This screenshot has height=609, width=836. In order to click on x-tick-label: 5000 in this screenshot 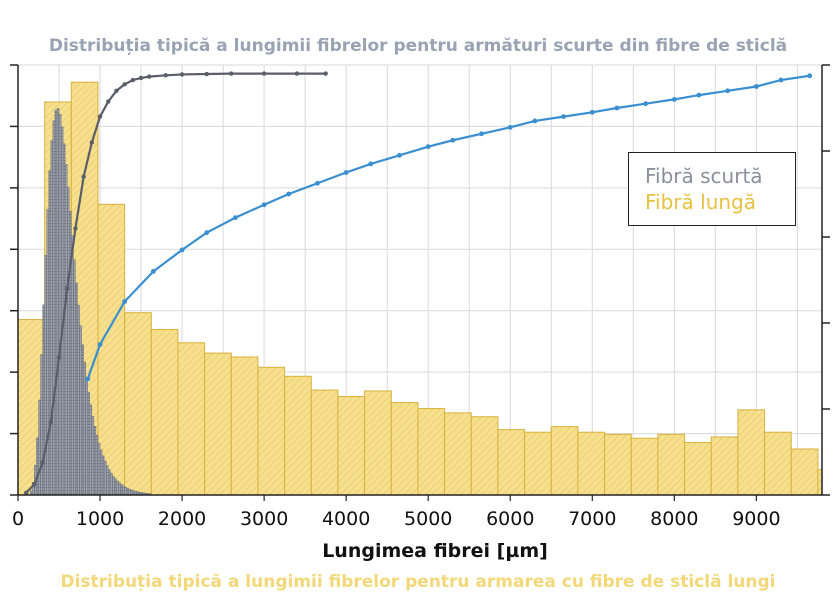, I will do `click(428, 519)`.